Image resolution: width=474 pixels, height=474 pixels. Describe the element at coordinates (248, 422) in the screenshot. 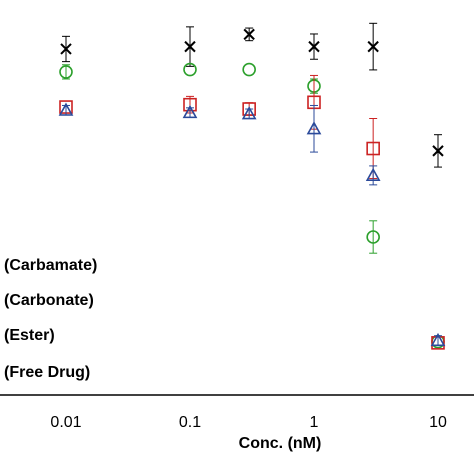

I see `x-tick-labels: 0.01 0.1 1 10` at that location.